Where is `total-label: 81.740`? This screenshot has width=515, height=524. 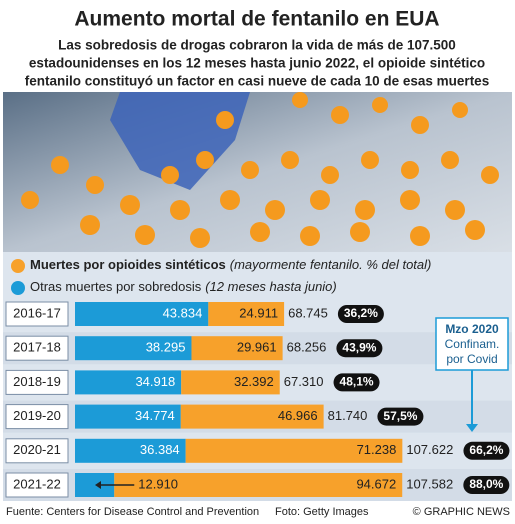
total-label: 81.740 is located at coordinates (348, 415).